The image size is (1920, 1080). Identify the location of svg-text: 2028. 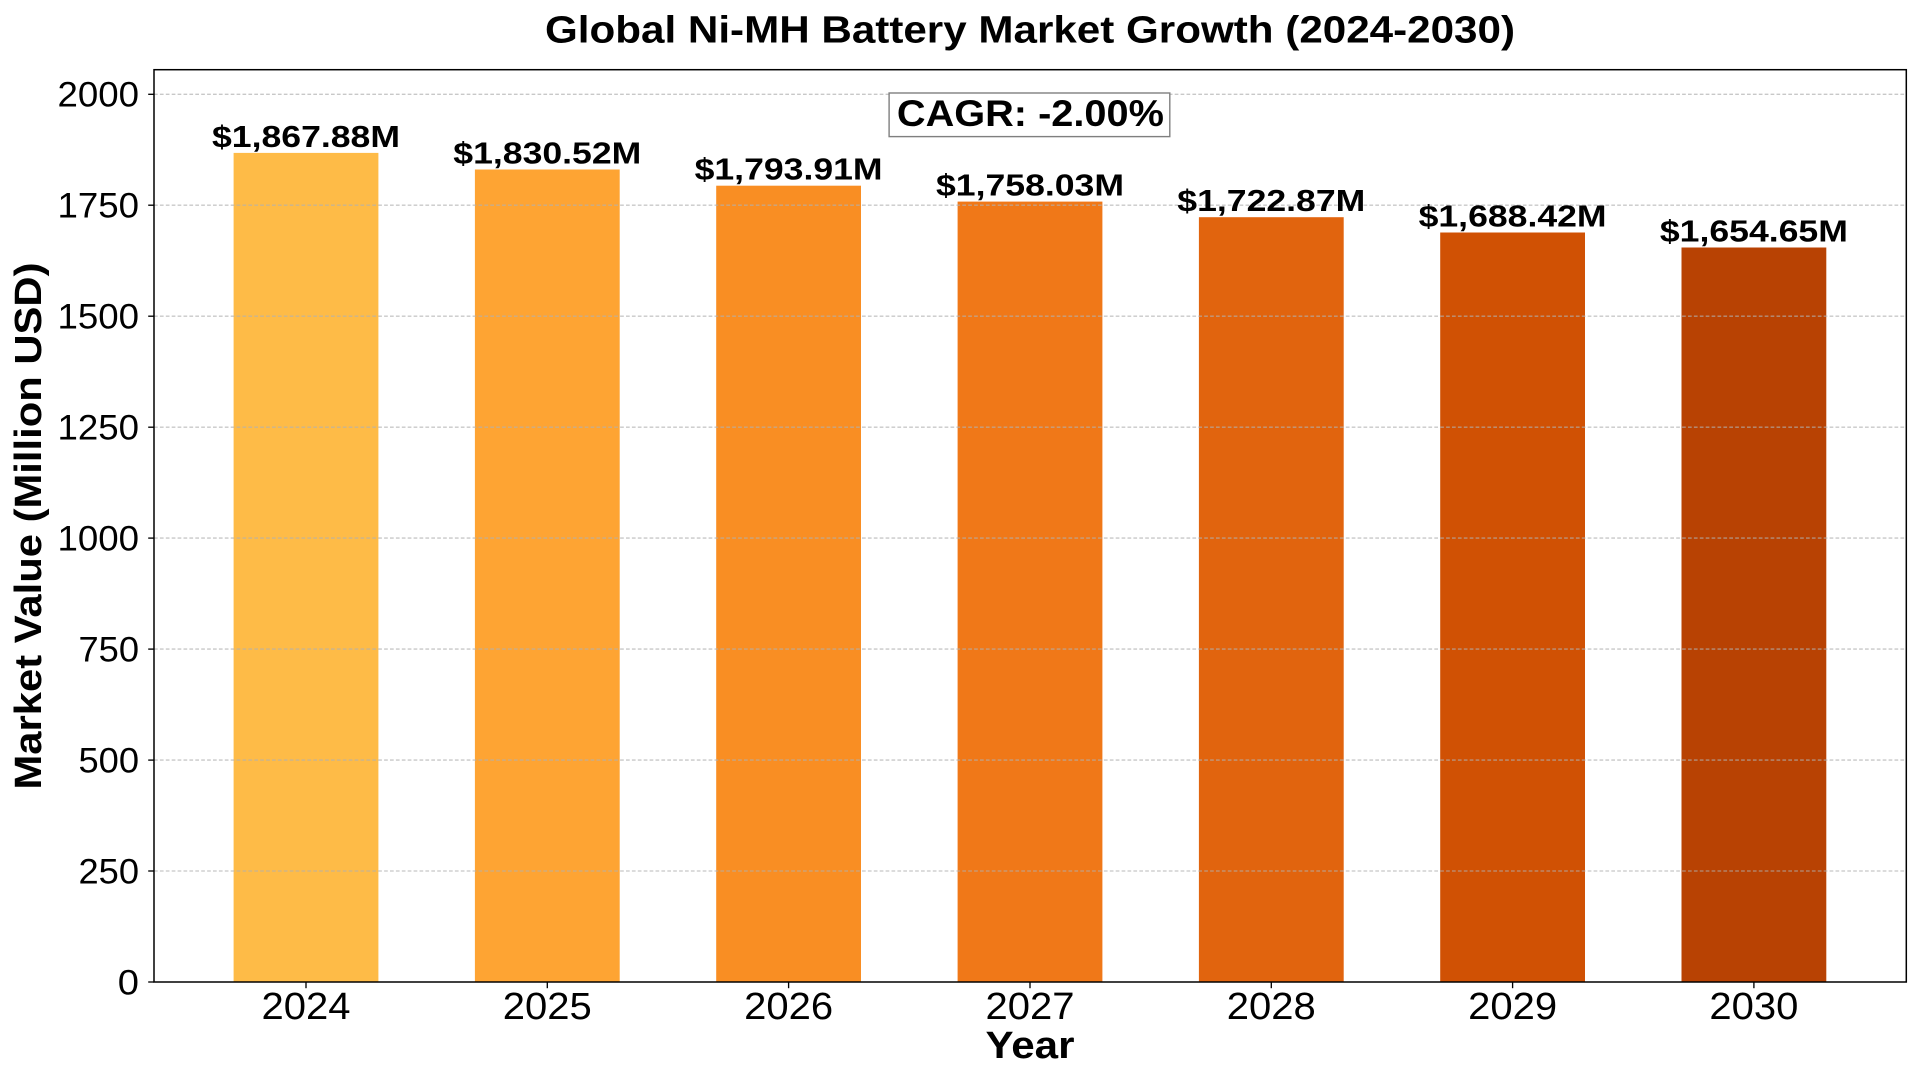
(1271, 1007).